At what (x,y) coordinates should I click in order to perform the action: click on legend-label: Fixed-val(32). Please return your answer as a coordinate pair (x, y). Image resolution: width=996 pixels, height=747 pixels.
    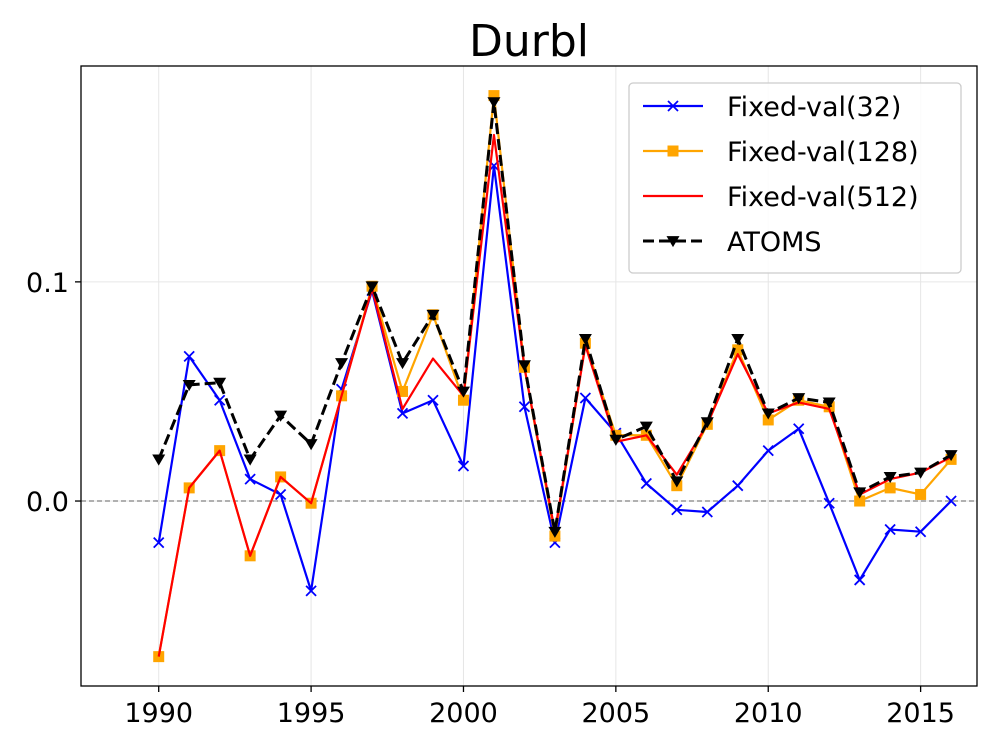
    Looking at the image, I should click on (814, 107).